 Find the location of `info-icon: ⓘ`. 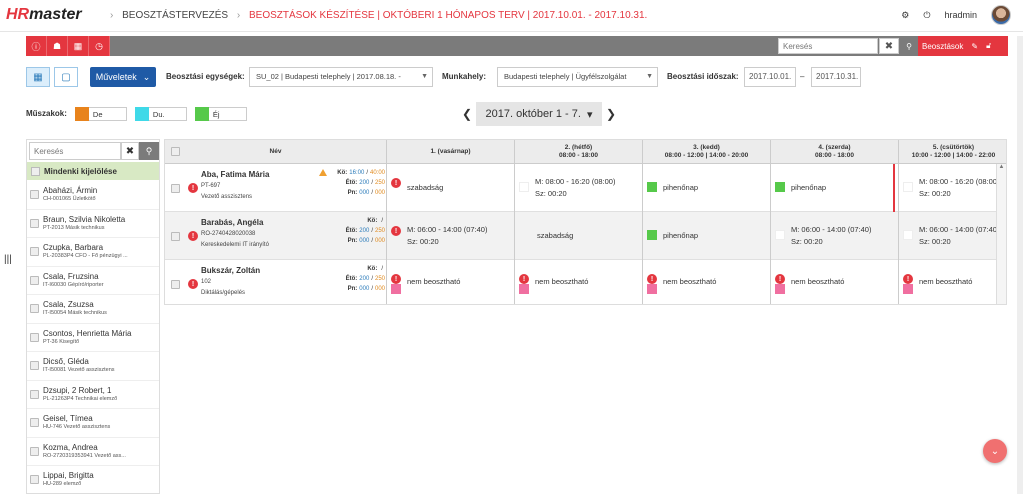

info-icon: ⓘ is located at coordinates (36, 46).